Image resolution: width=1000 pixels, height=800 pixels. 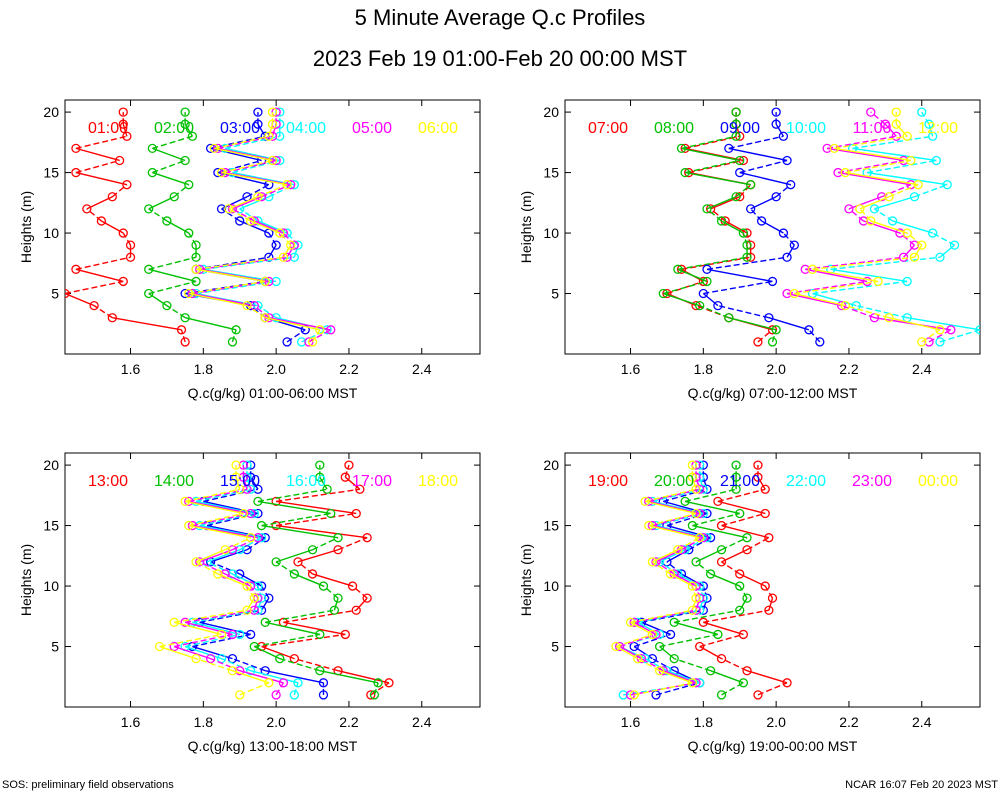 What do you see at coordinates (349, 722) in the screenshot?
I see `x-tick-label: 2.2` at bounding box center [349, 722].